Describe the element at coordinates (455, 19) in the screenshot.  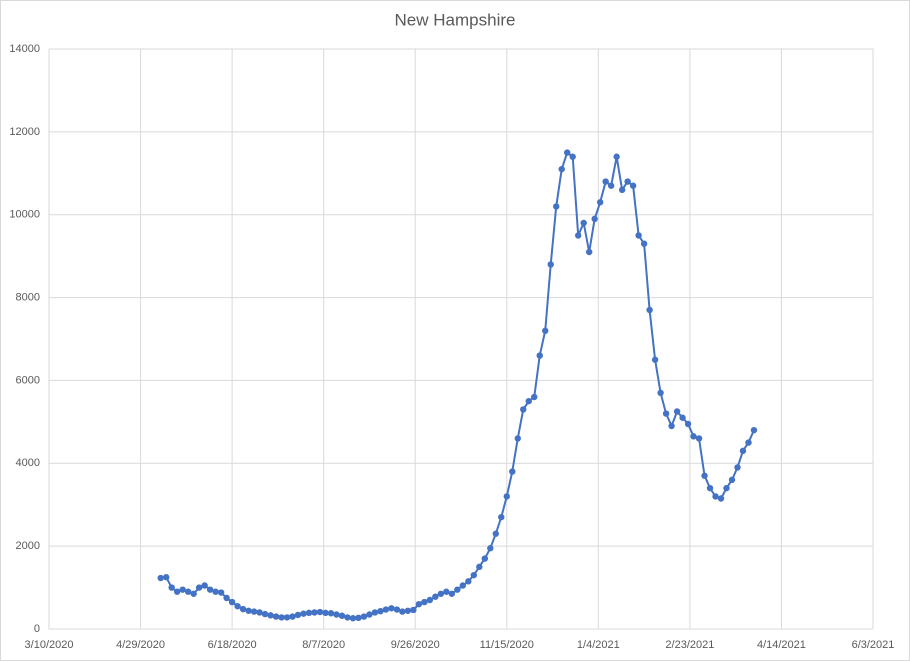
I see `chart-title: New Hampshire` at that location.